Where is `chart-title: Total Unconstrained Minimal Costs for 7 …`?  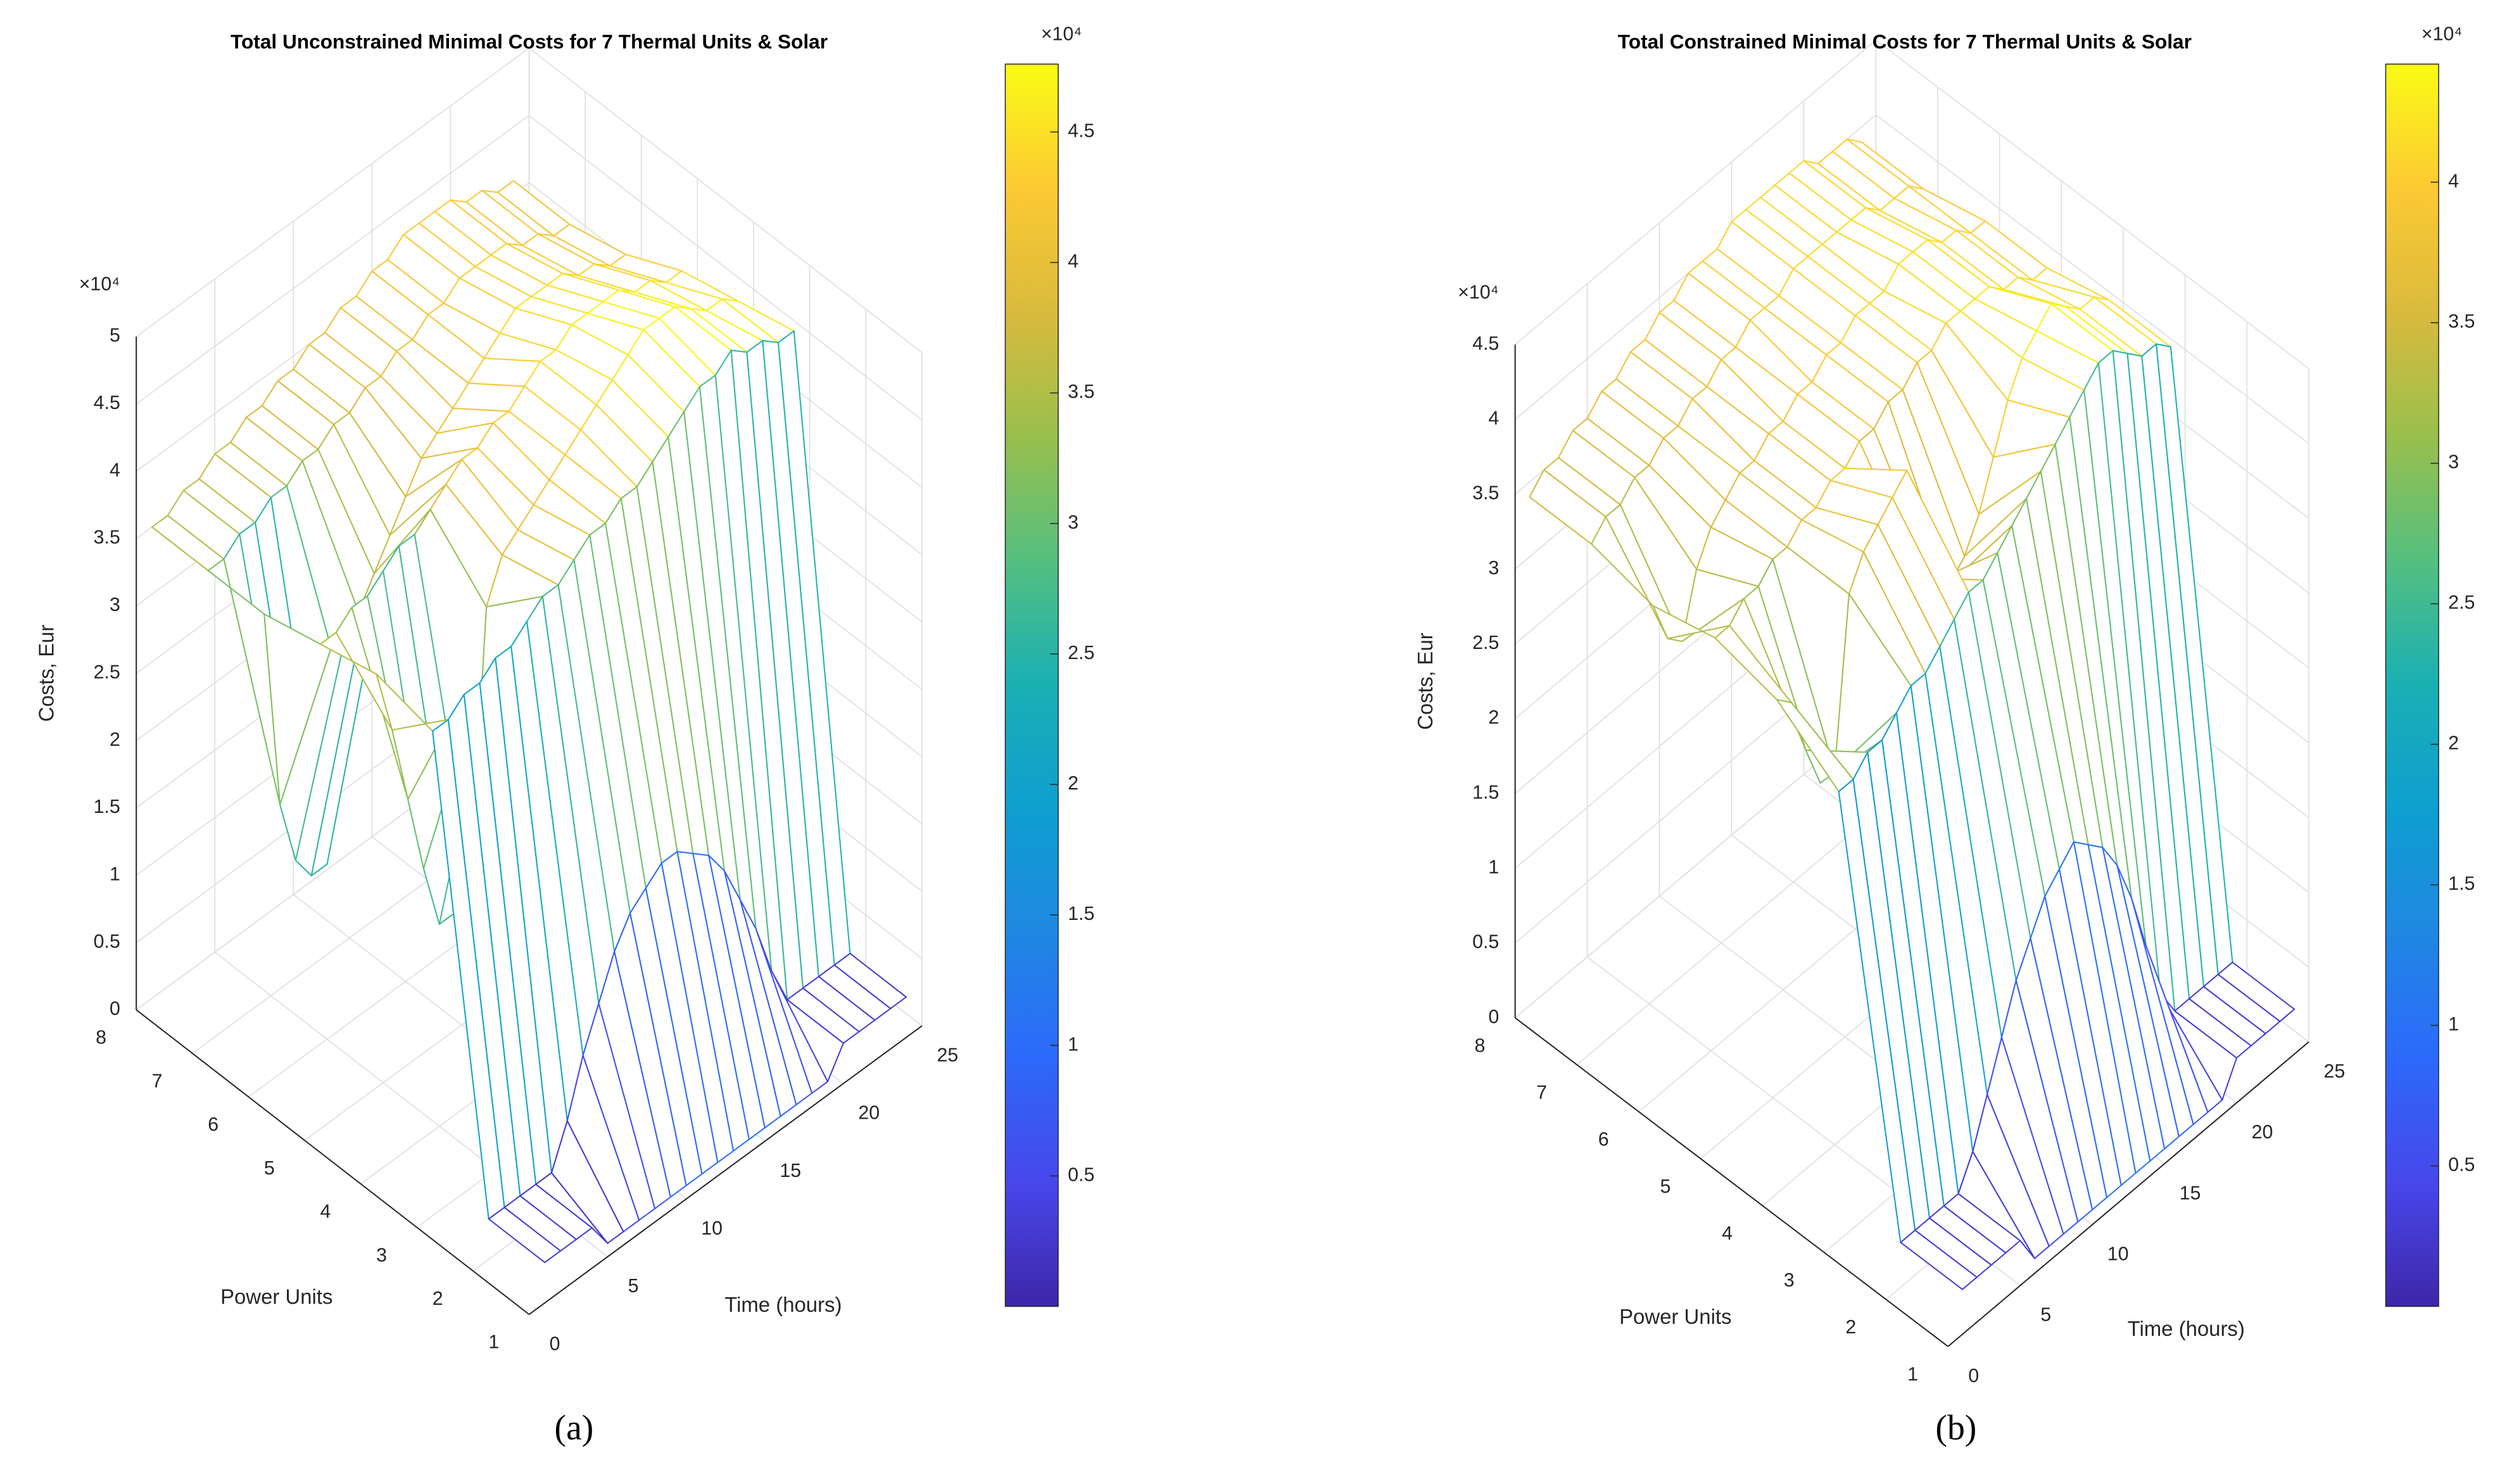 chart-title: Total Unconstrained Minimal Costs for 7 … is located at coordinates (529, 41).